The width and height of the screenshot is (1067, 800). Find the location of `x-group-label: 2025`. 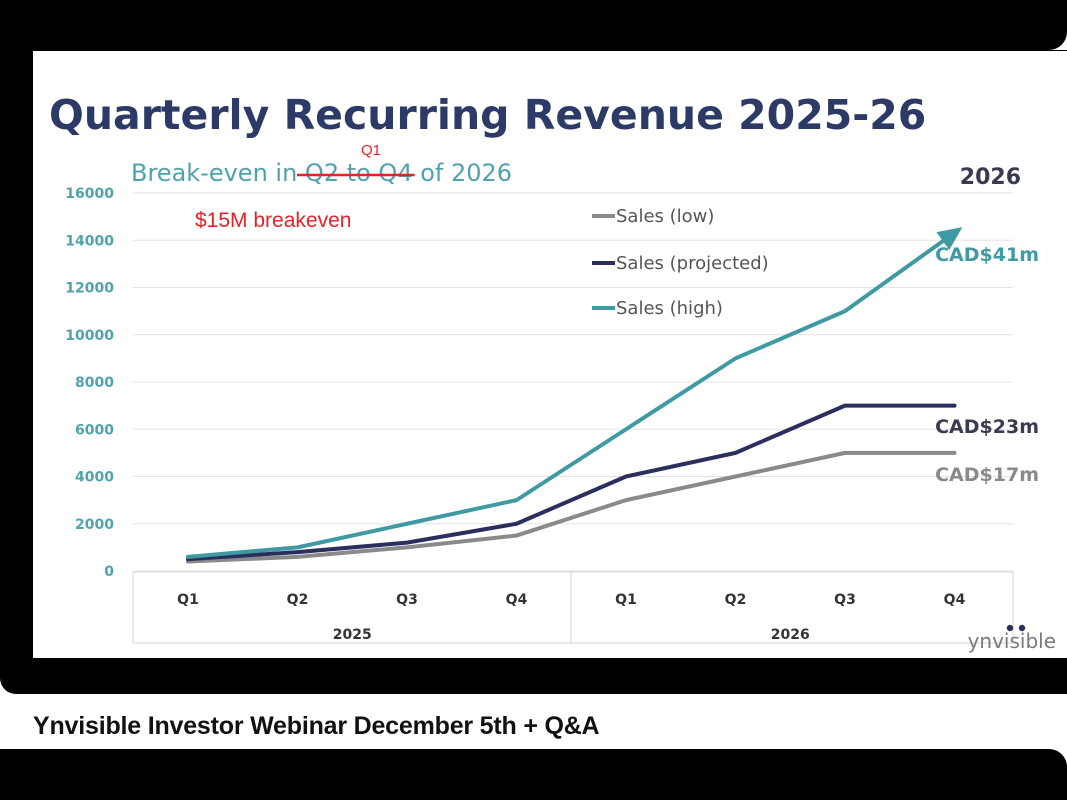

x-group-label: 2025 is located at coordinates (352, 635).